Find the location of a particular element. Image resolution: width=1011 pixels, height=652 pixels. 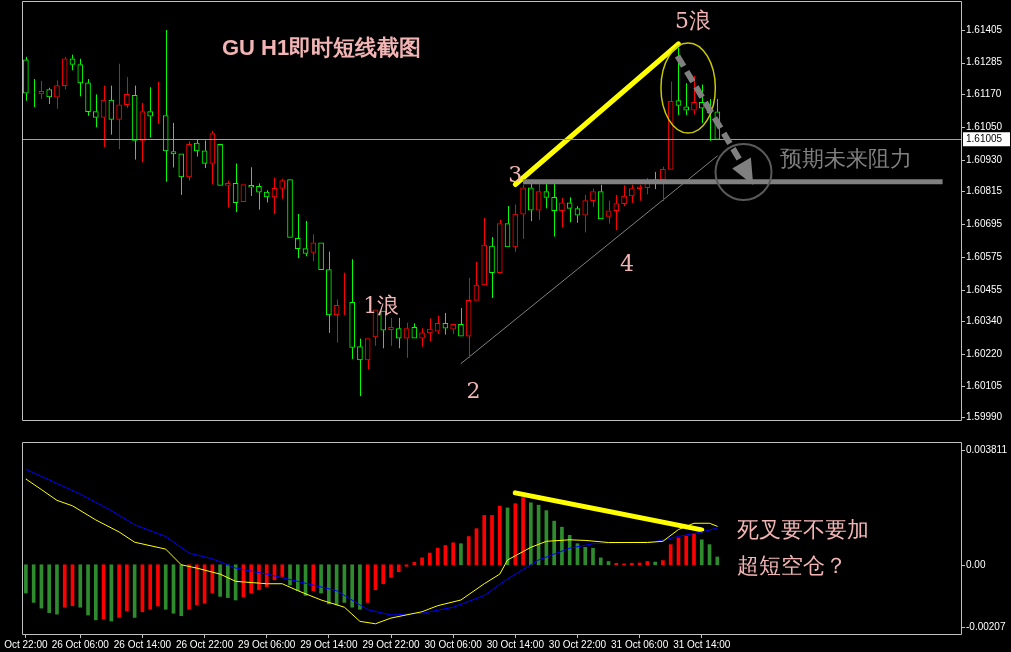

x-tick-label: 31 Oct 06:00 is located at coordinates (639, 644).